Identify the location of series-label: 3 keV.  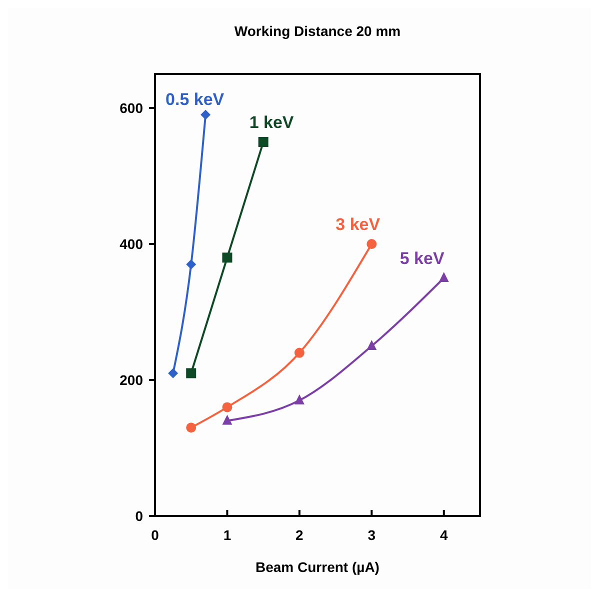
(358, 224).